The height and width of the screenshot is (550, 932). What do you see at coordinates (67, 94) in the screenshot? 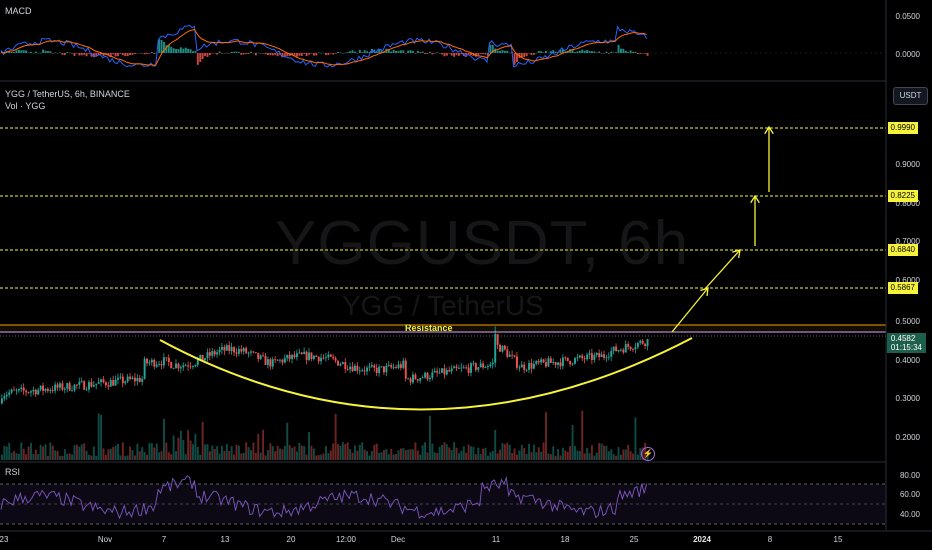
I see `symbol-legend: YGG / TetherUS, 6h, BINANCE` at bounding box center [67, 94].